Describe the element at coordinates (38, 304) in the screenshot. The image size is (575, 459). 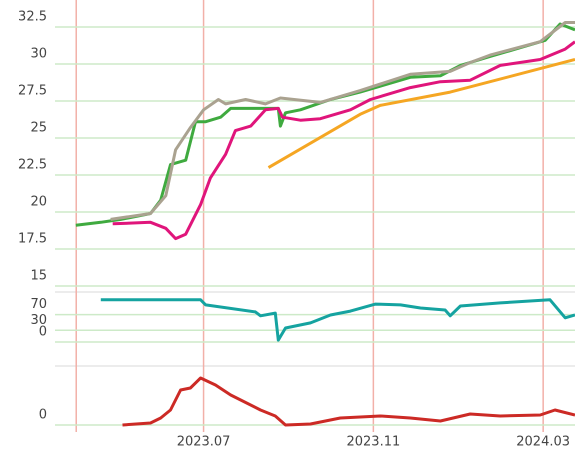
I see `y-tick-label: 70` at that location.